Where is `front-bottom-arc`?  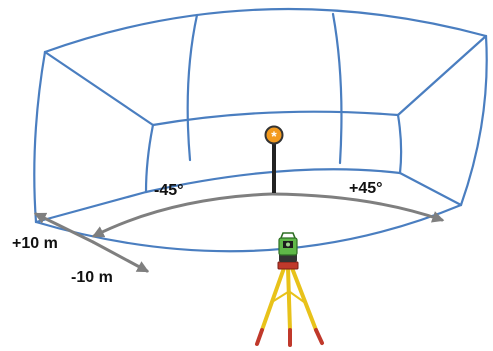 front-bottom-arc is located at coordinates (248, 228).